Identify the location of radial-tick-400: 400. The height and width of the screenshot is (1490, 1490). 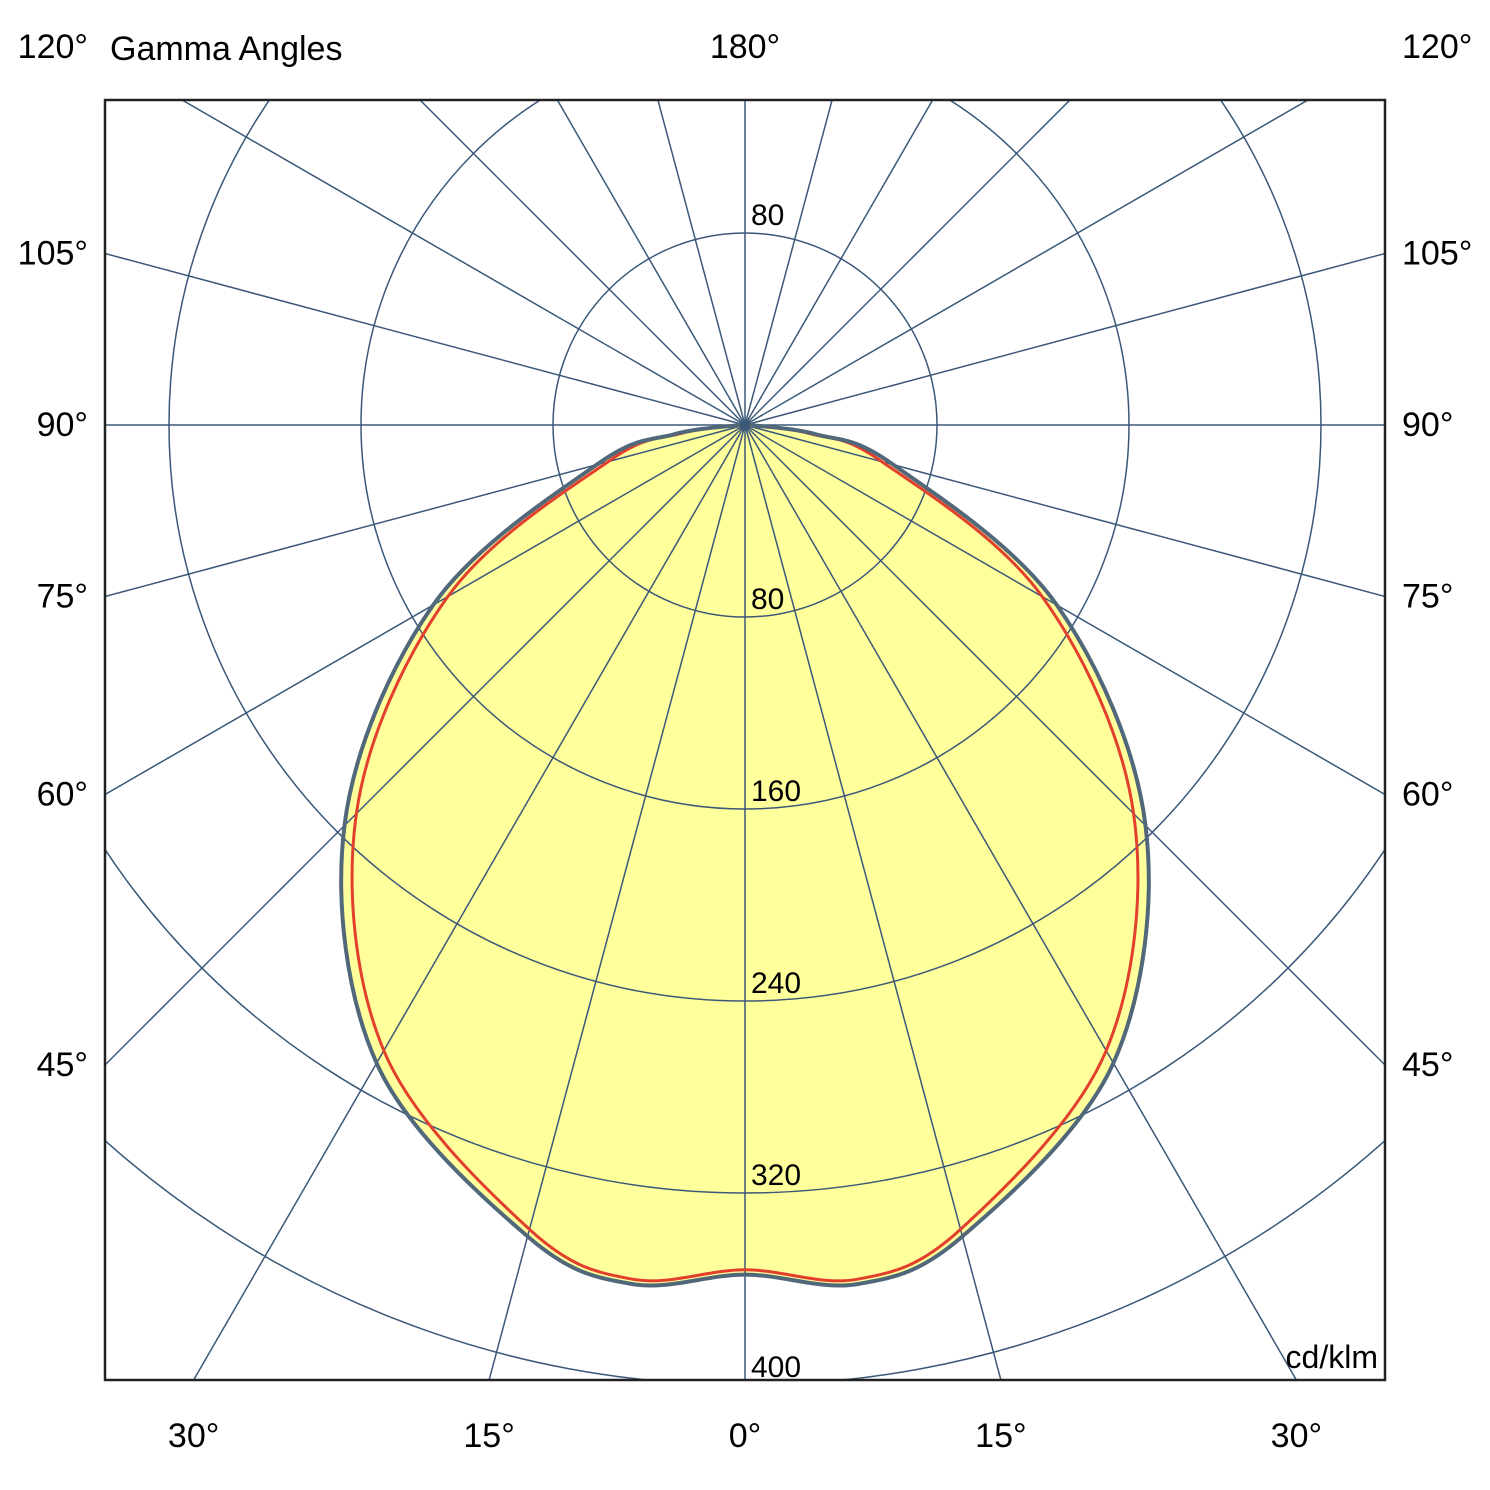
(776, 1367).